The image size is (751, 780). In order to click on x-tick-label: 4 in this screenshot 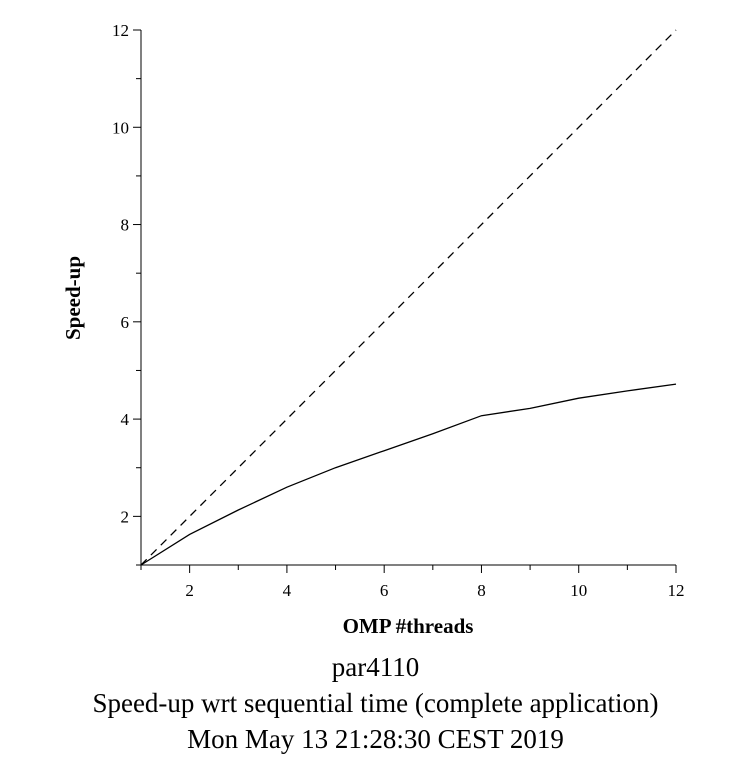, I will do `click(287, 590)`.